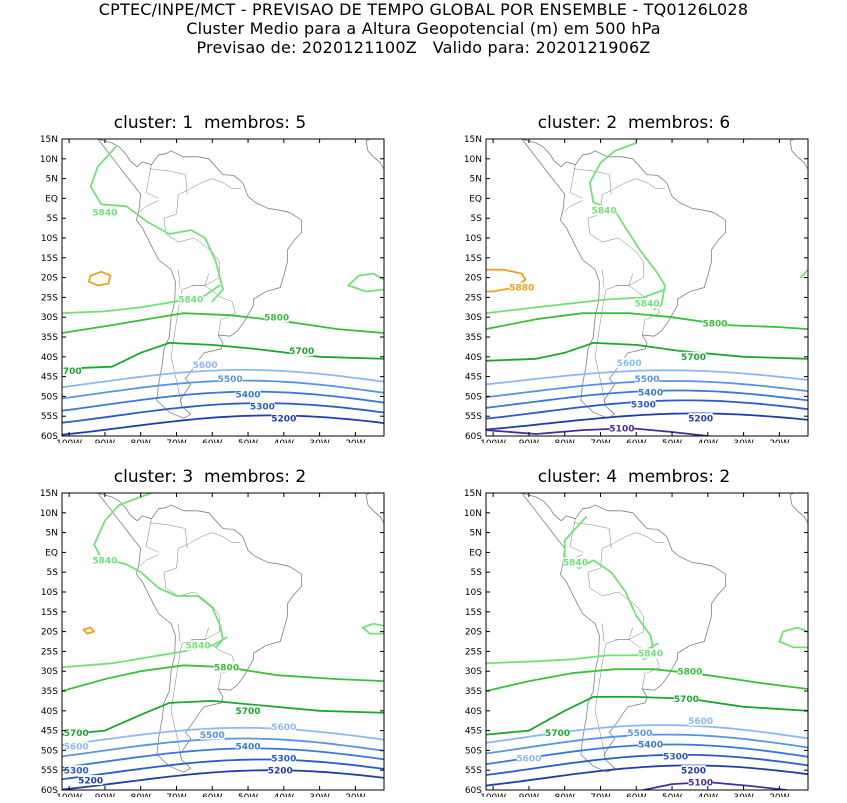 Image resolution: width=847 pixels, height=803 pixels. What do you see at coordinates (90, 781) in the screenshot?
I see `contour-label: 5200` at bounding box center [90, 781].